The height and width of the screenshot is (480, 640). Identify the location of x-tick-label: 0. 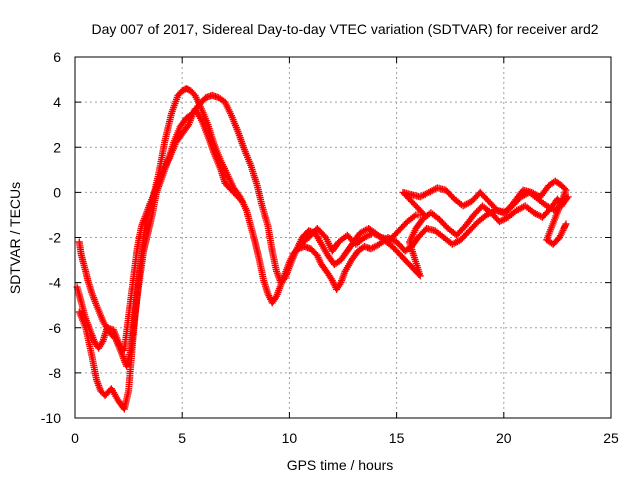
(75, 438).